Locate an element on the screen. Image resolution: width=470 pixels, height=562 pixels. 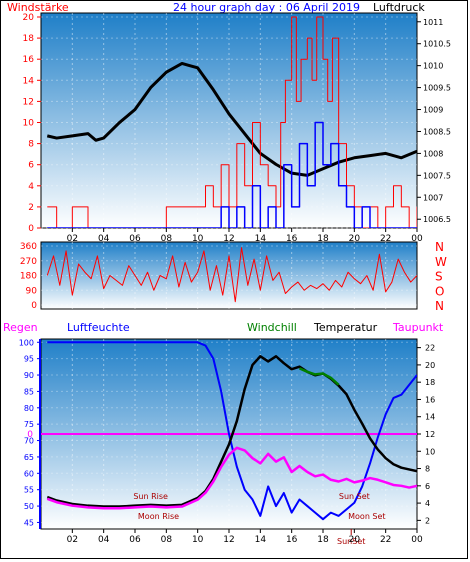
y-left-tick-label: 14 is located at coordinates (29, 81).